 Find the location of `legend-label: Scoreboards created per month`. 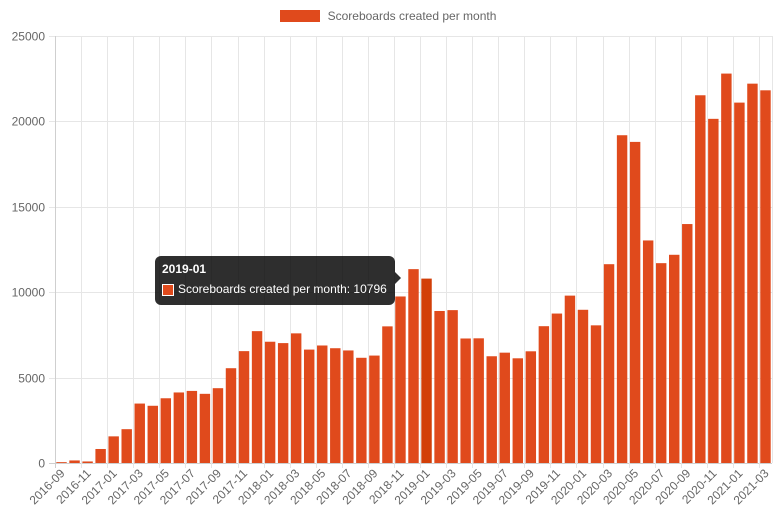

legend-label: Scoreboards created per month is located at coordinates (412, 16).